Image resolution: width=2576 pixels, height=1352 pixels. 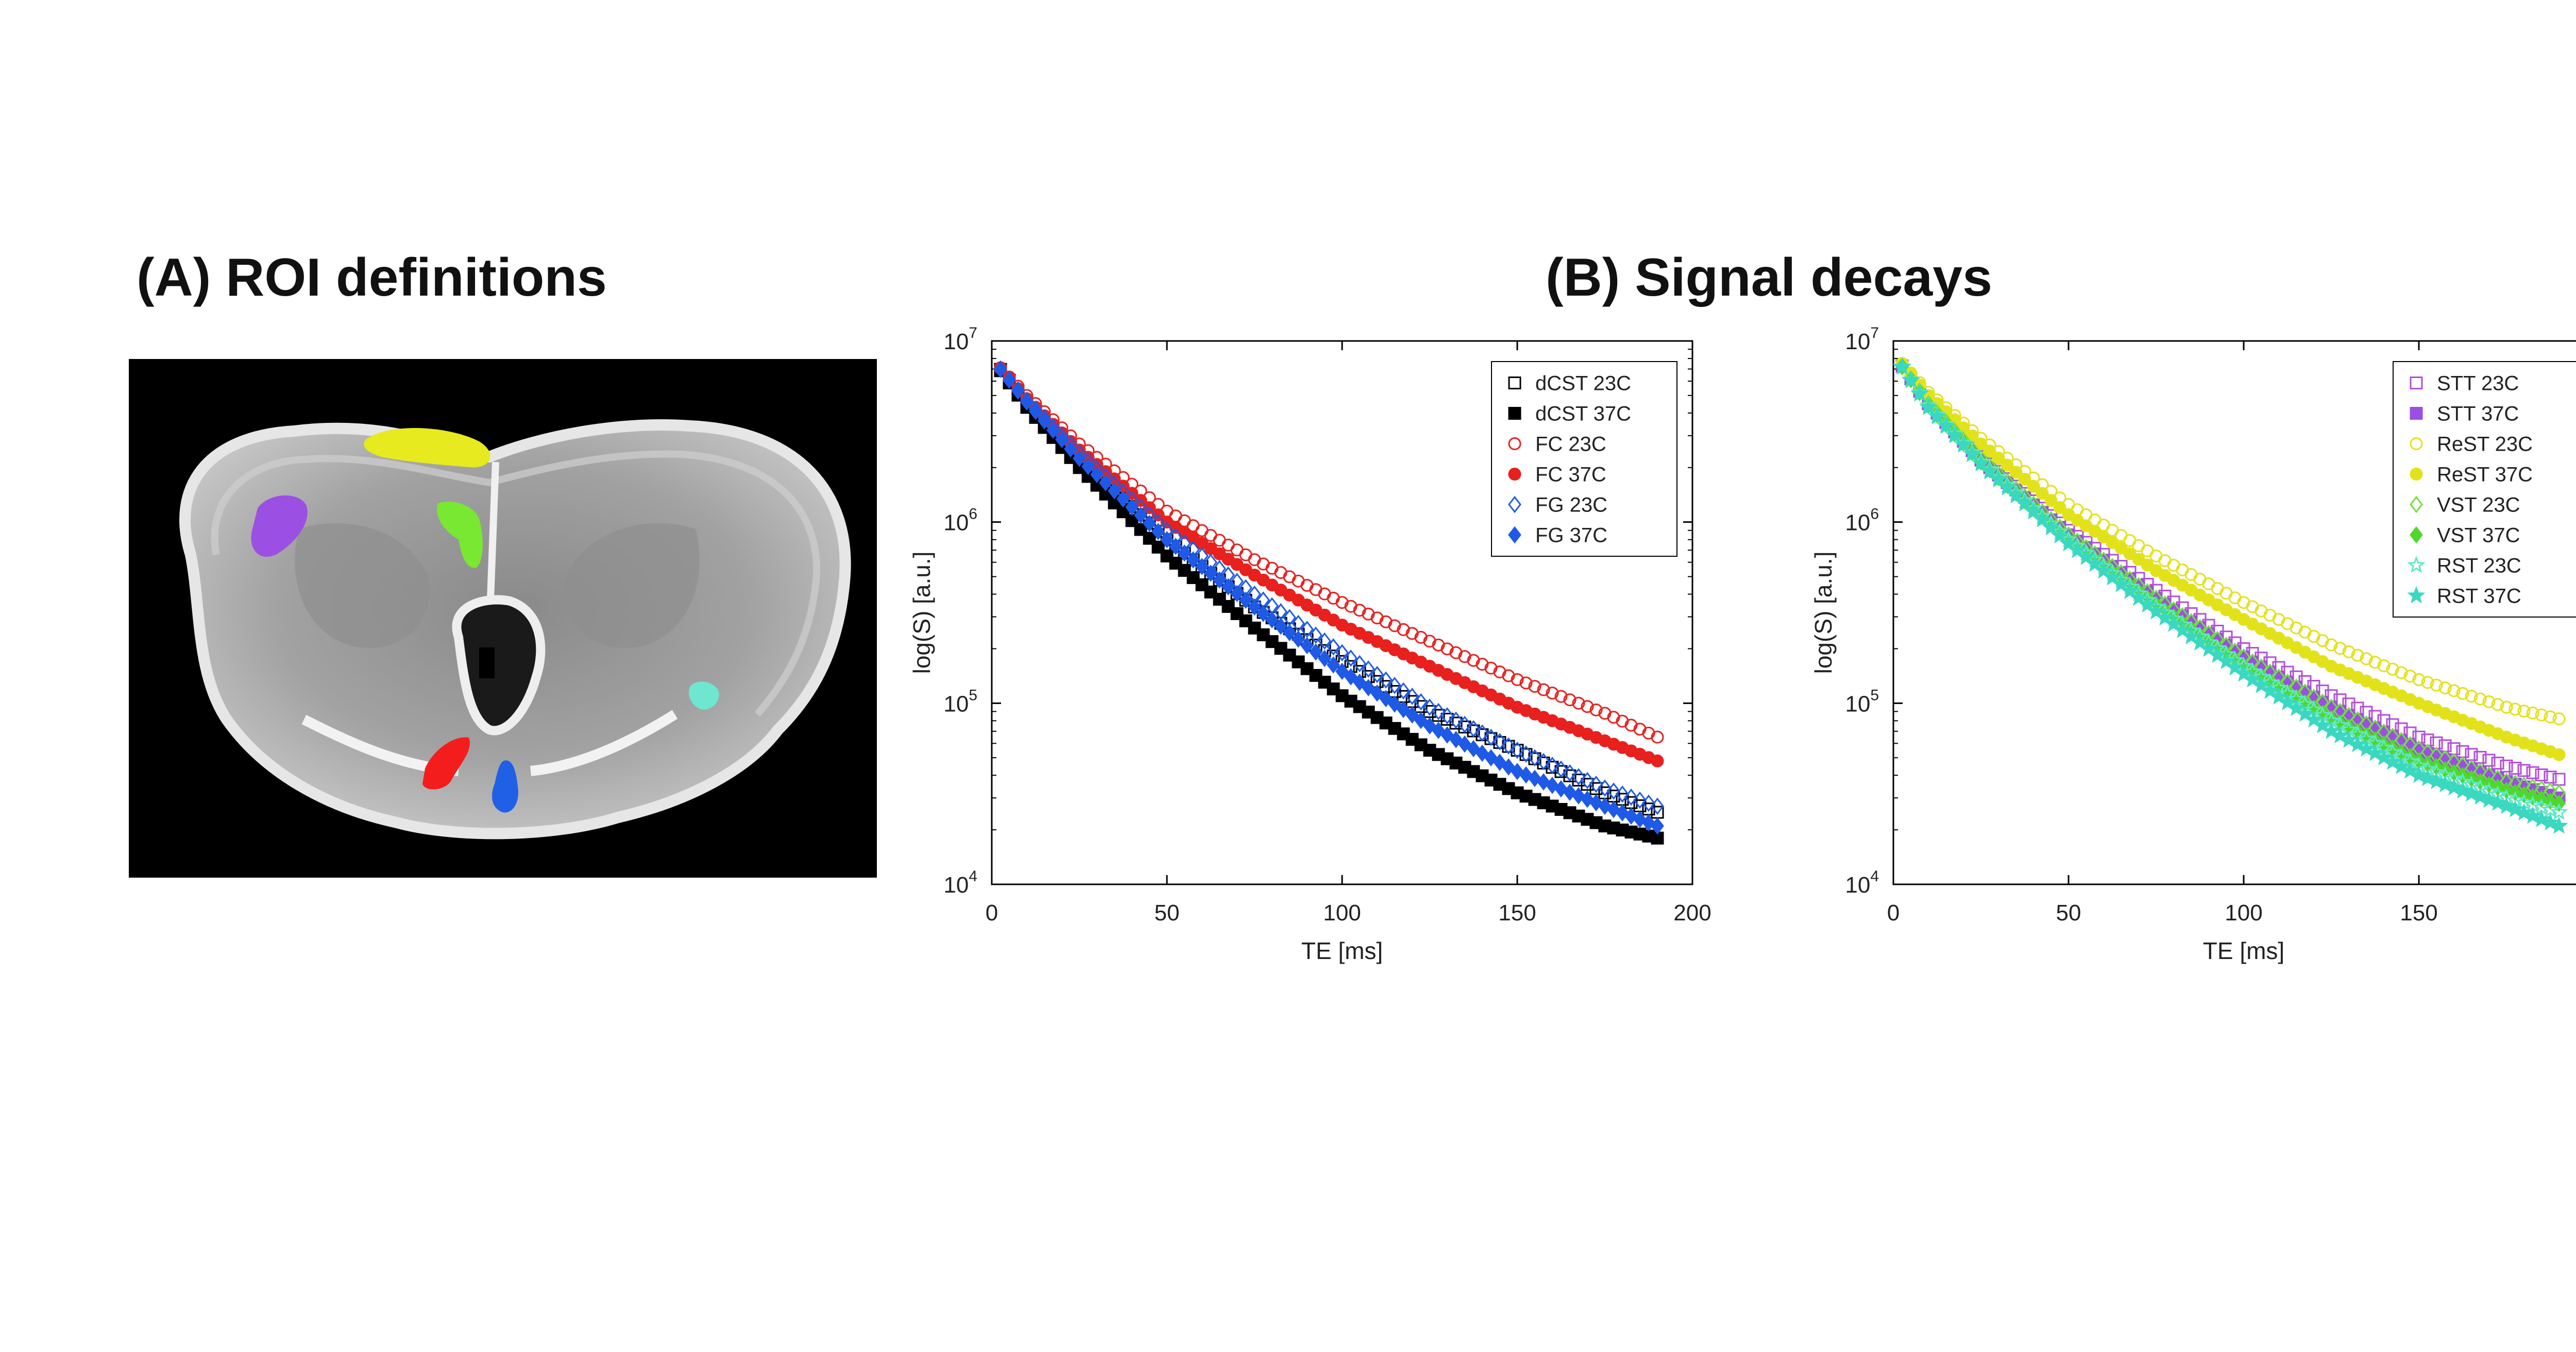 What do you see at coordinates (2243, 913) in the screenshot?
I see `x-tick-label: 100` at bounding box center [2243, 913].